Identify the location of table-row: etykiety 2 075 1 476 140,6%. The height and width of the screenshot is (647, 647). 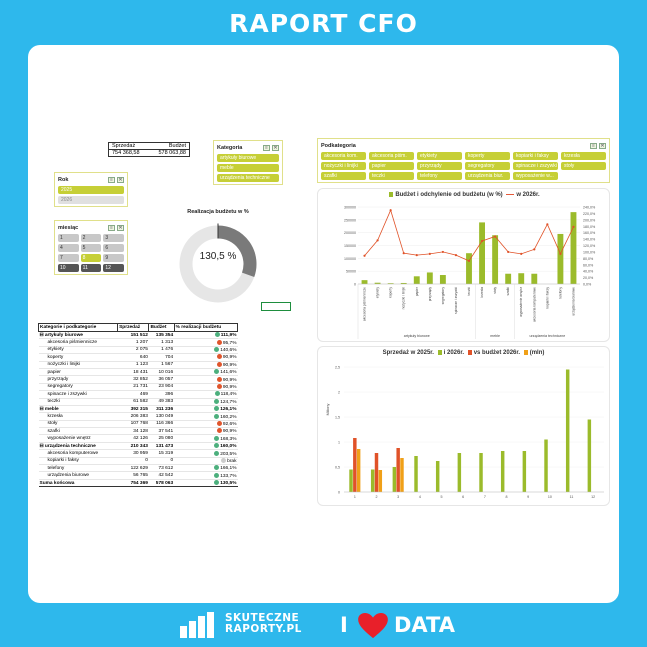
(138, 350).